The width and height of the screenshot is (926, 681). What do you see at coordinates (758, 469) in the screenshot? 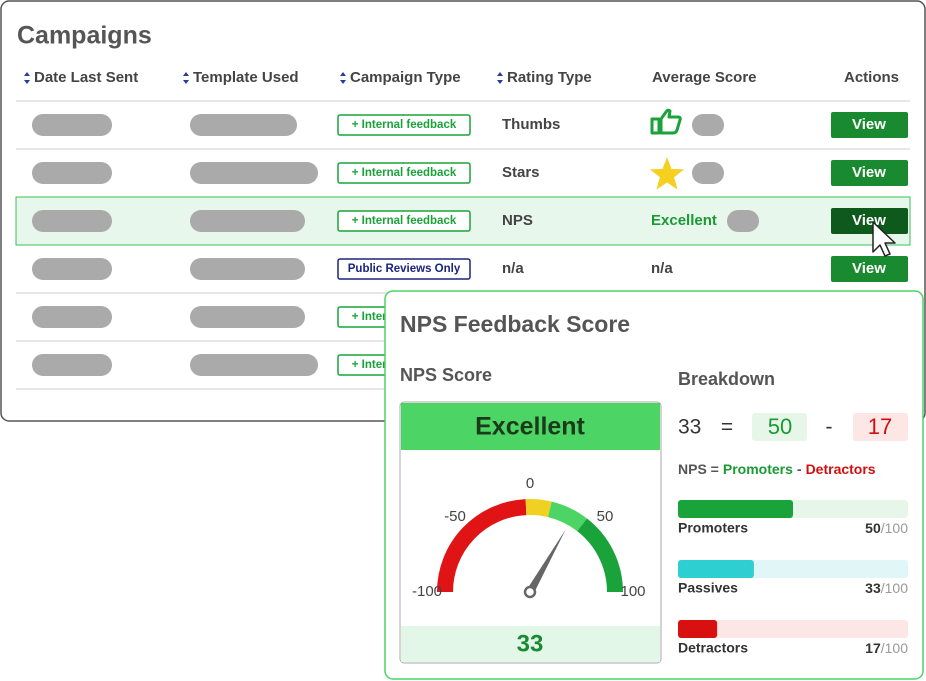
I see `formula-part: Promoters` at bounding box center [758, 469].